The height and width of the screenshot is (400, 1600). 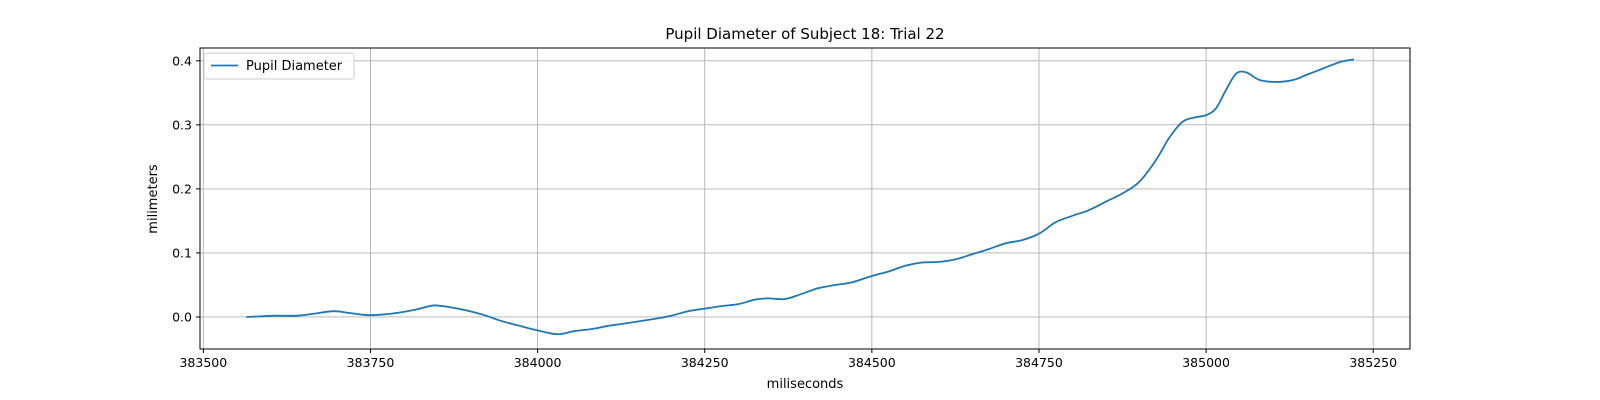 What do you see at coordinates (1206, 362) in the screenshot?
I see `x-tick-label: 385000` at bounding box center [1206, 362].